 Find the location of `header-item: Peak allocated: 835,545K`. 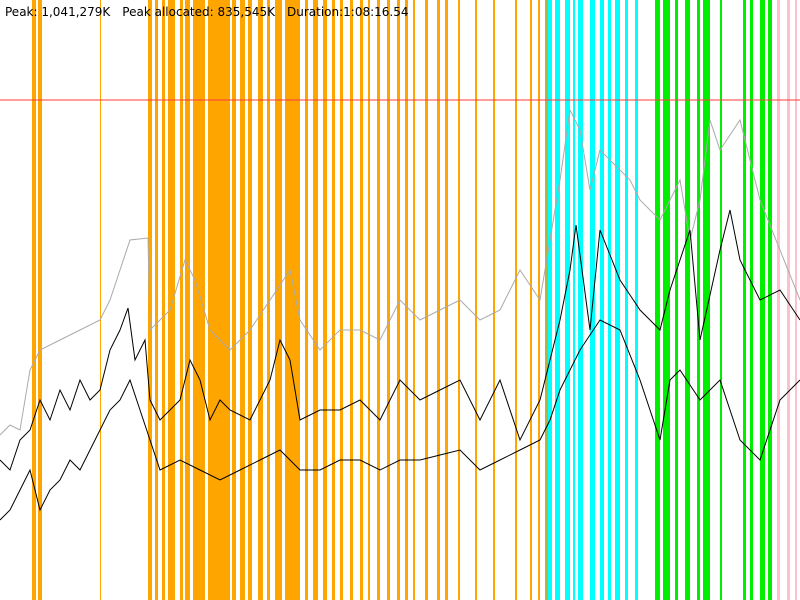

header-item: Peak allocated: 835,545K is located at coordinates (199, 12).